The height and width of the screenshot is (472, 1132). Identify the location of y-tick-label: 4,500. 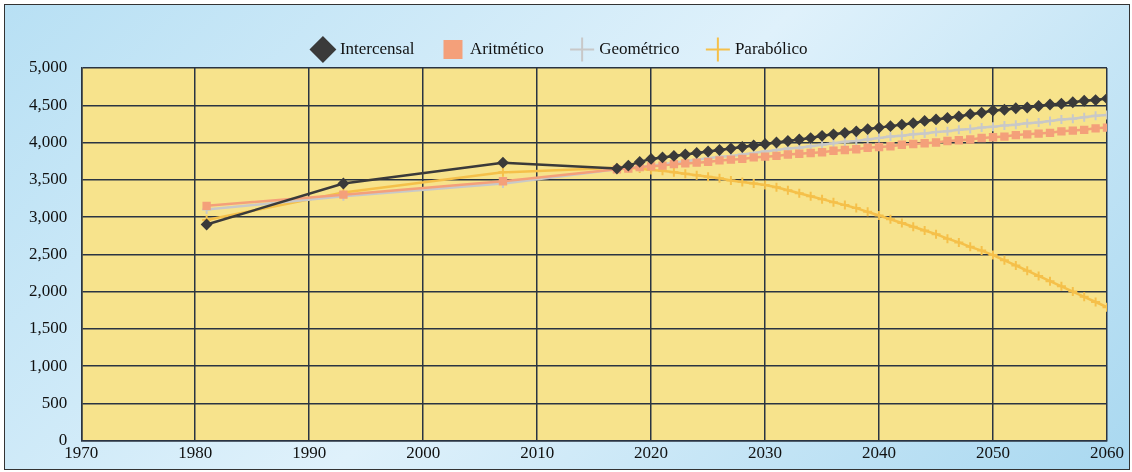
(48, 104).